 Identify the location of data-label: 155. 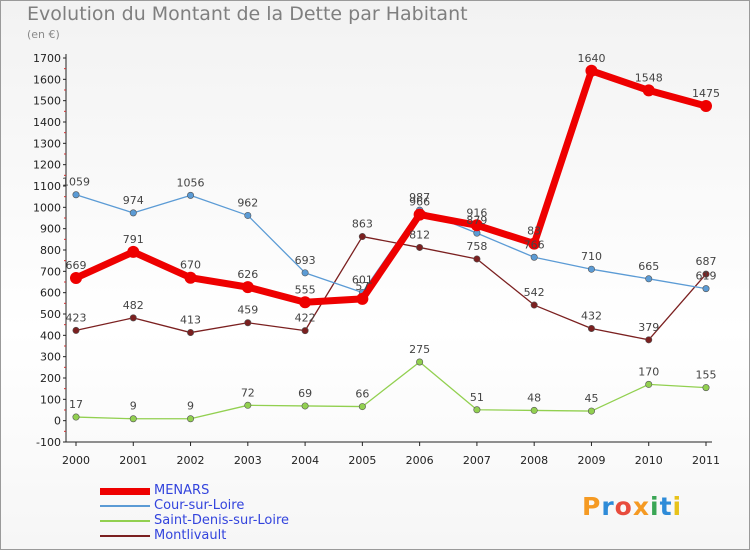
(706, 375).